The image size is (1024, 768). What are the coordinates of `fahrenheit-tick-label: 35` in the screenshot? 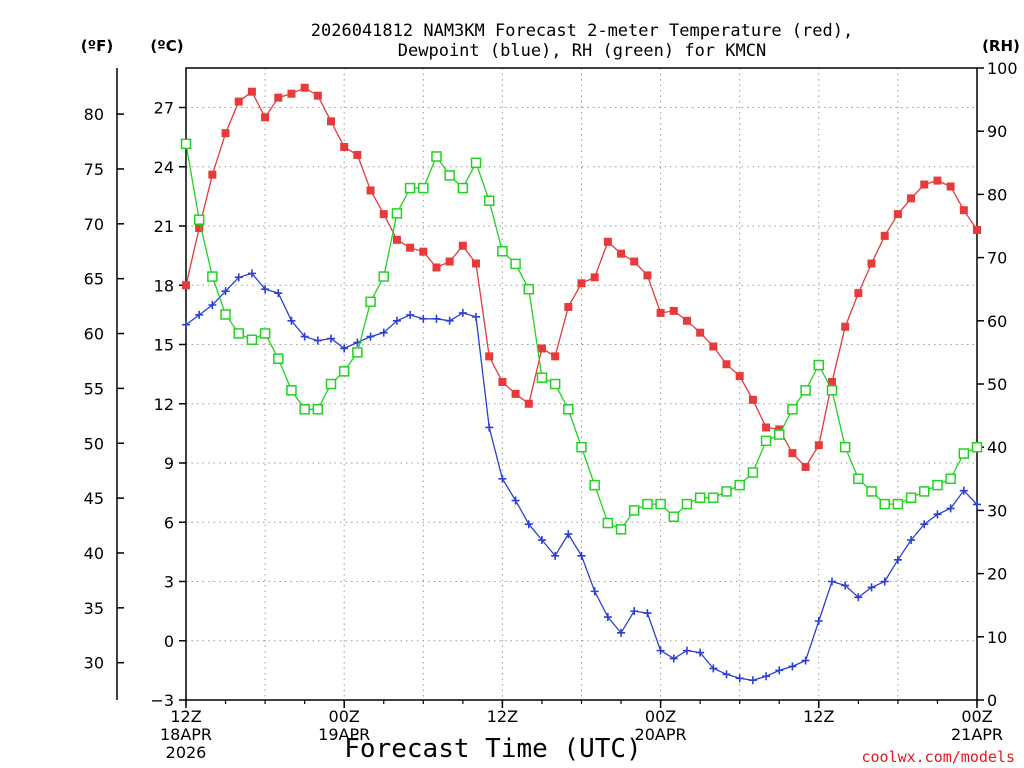 It's located at (94, 608).